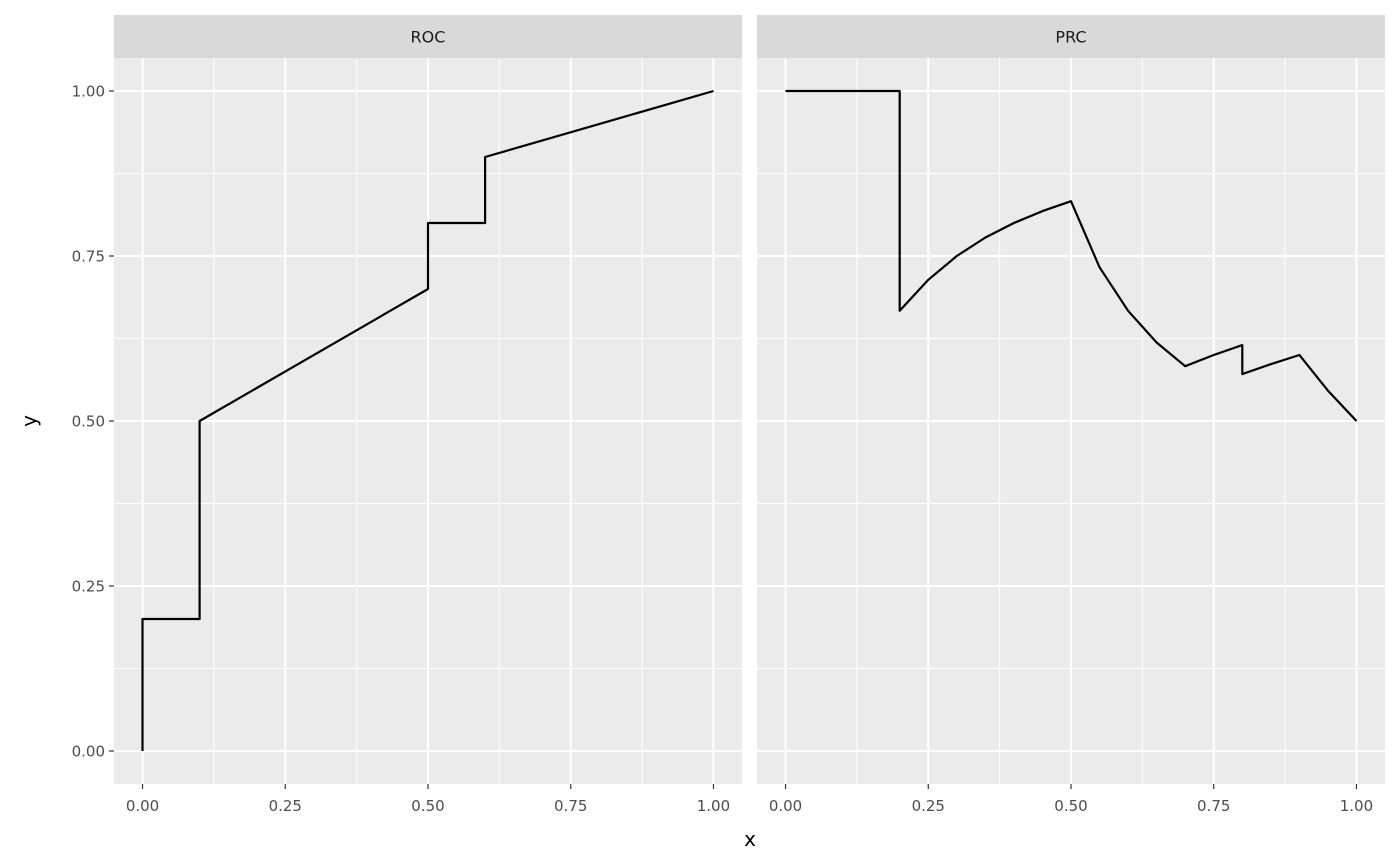  I want to click on y-axis-title: y, so click(29, 421).